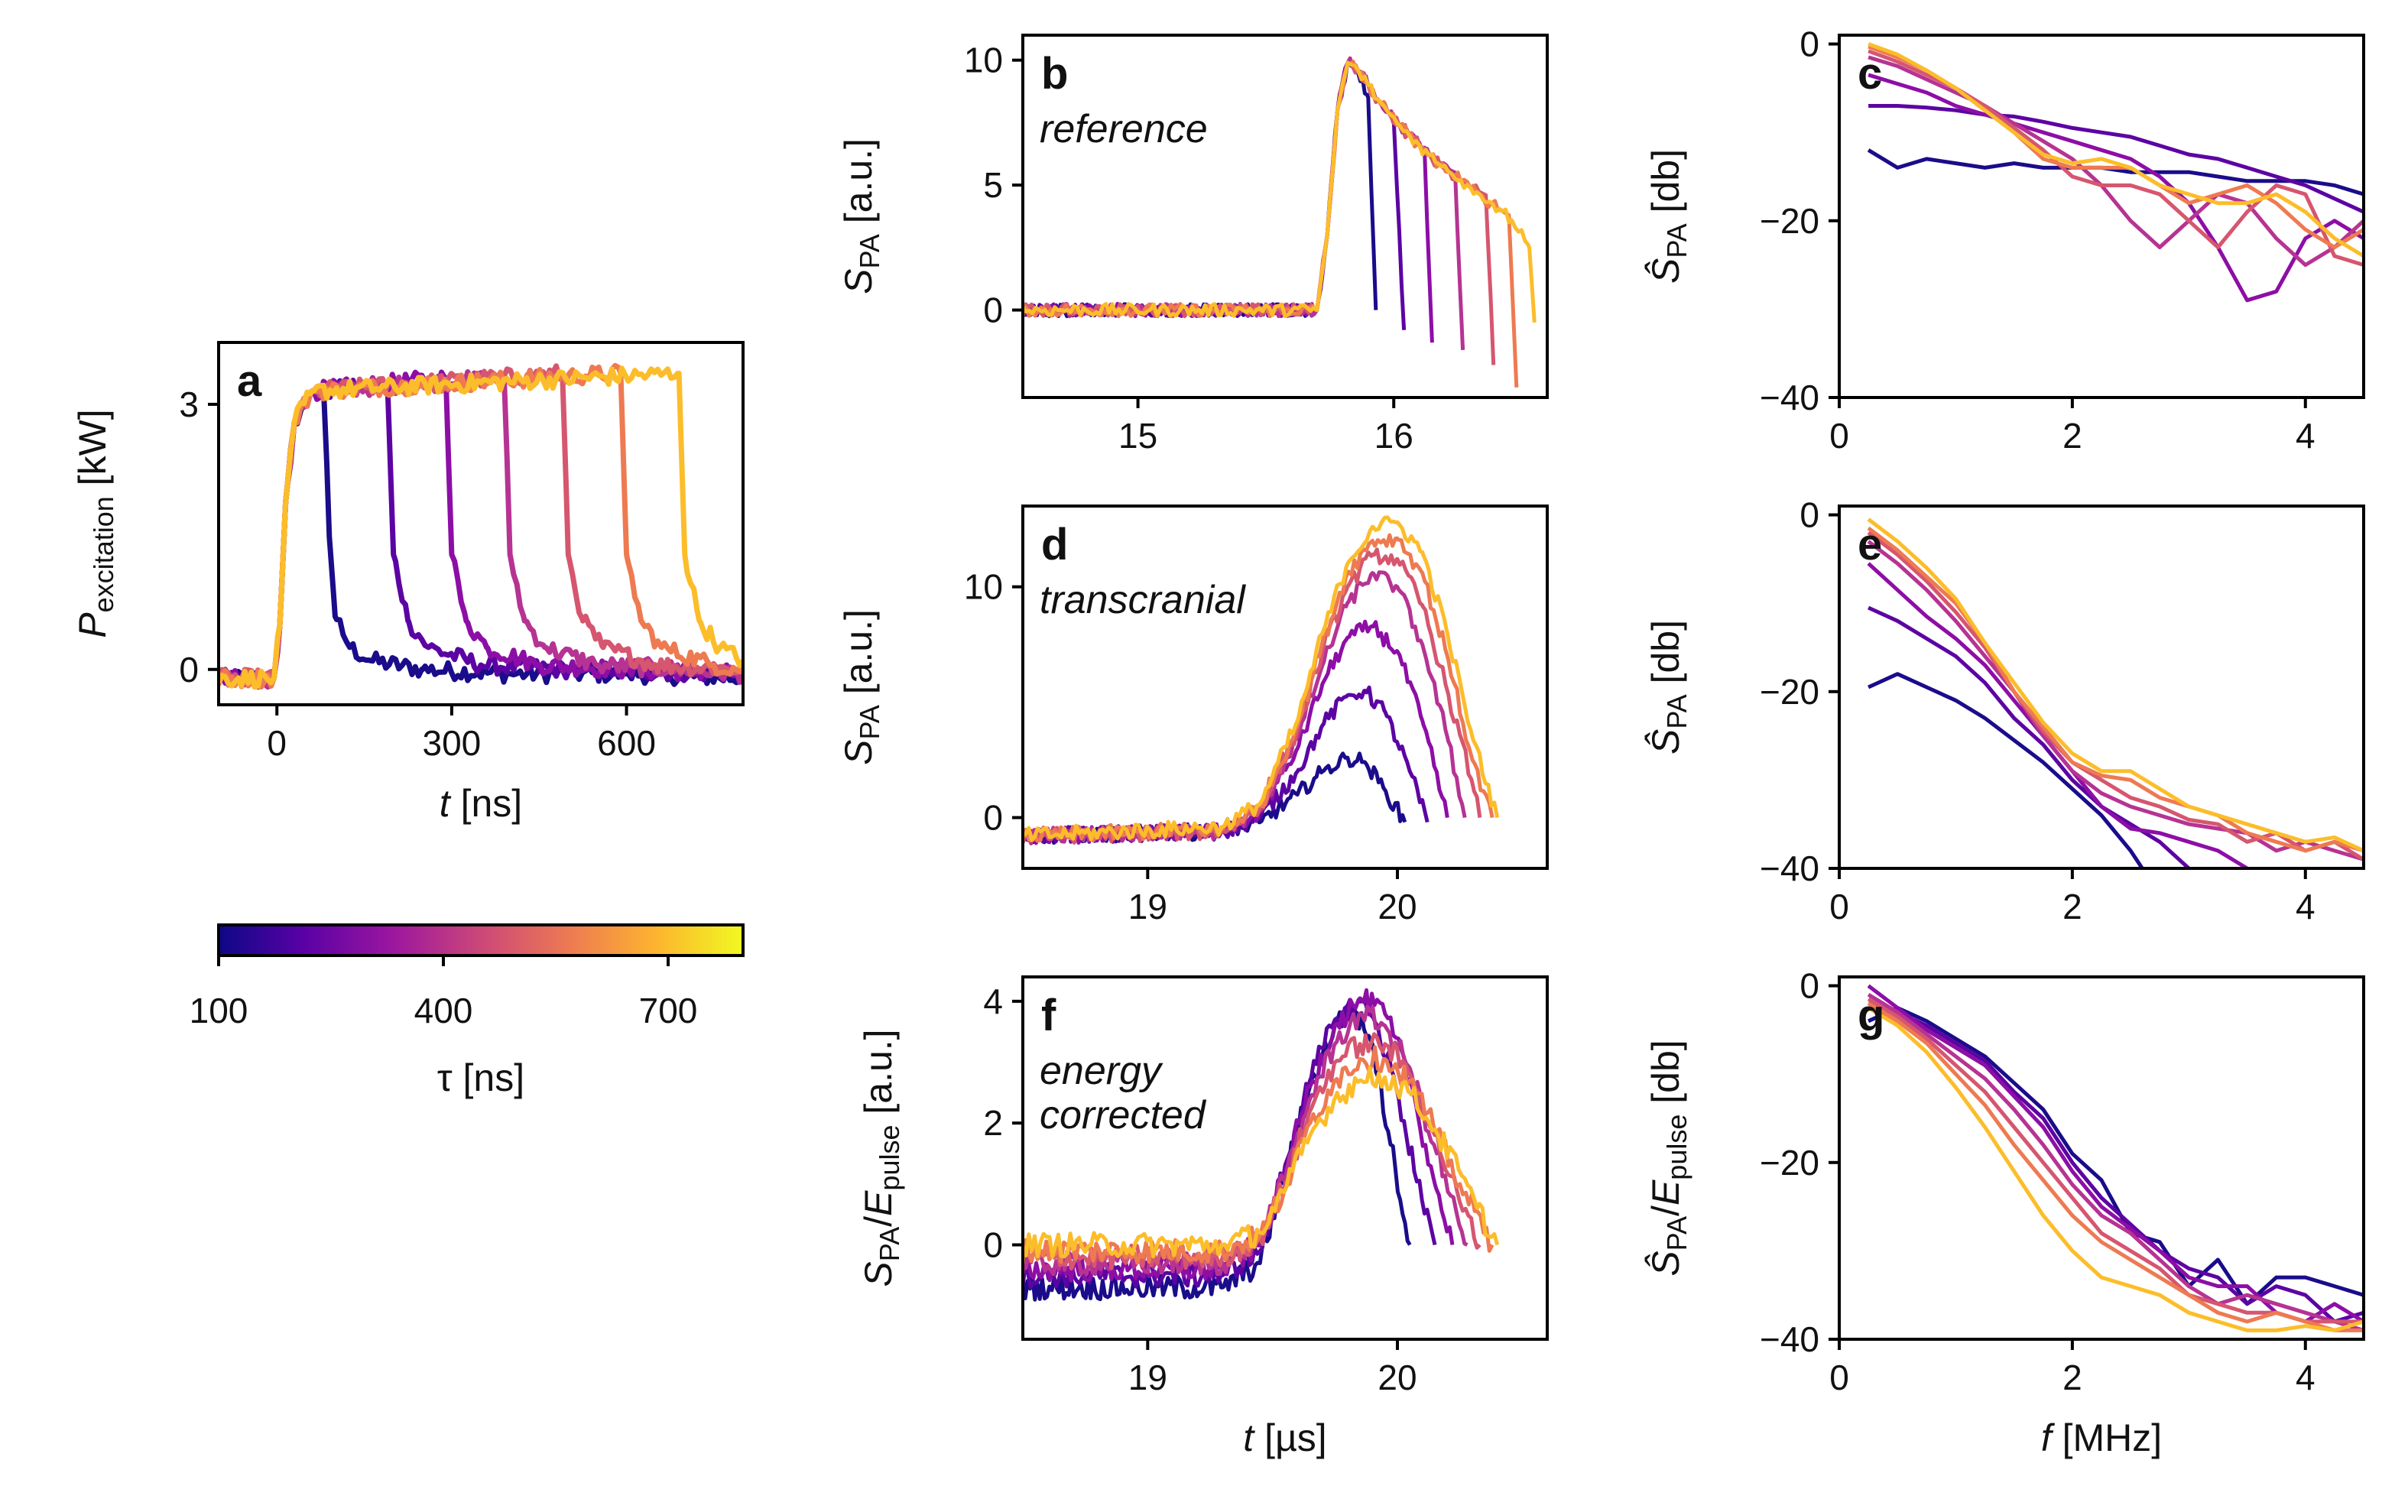 The width and height of the screenshot is (2408, 1512). Describe the element at coordinates (1101, 1071) in the screenshot. I see `panel-note-f-0: energy` at that location.